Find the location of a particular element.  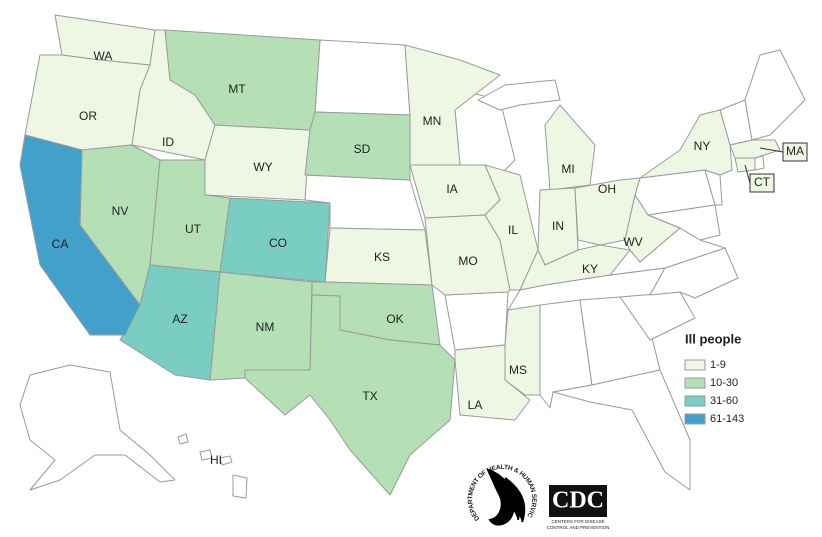

state-label: AZ is located at coordinates (179, 319).